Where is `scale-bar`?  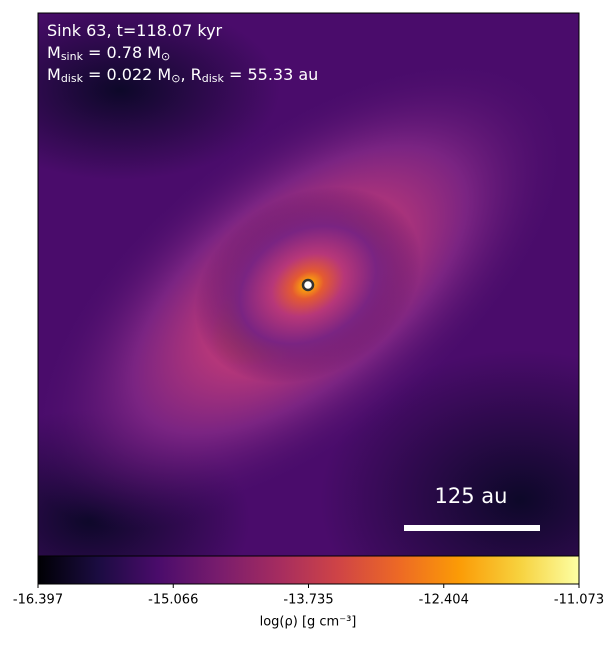 scale-bar is located at coordinates (472, 528).